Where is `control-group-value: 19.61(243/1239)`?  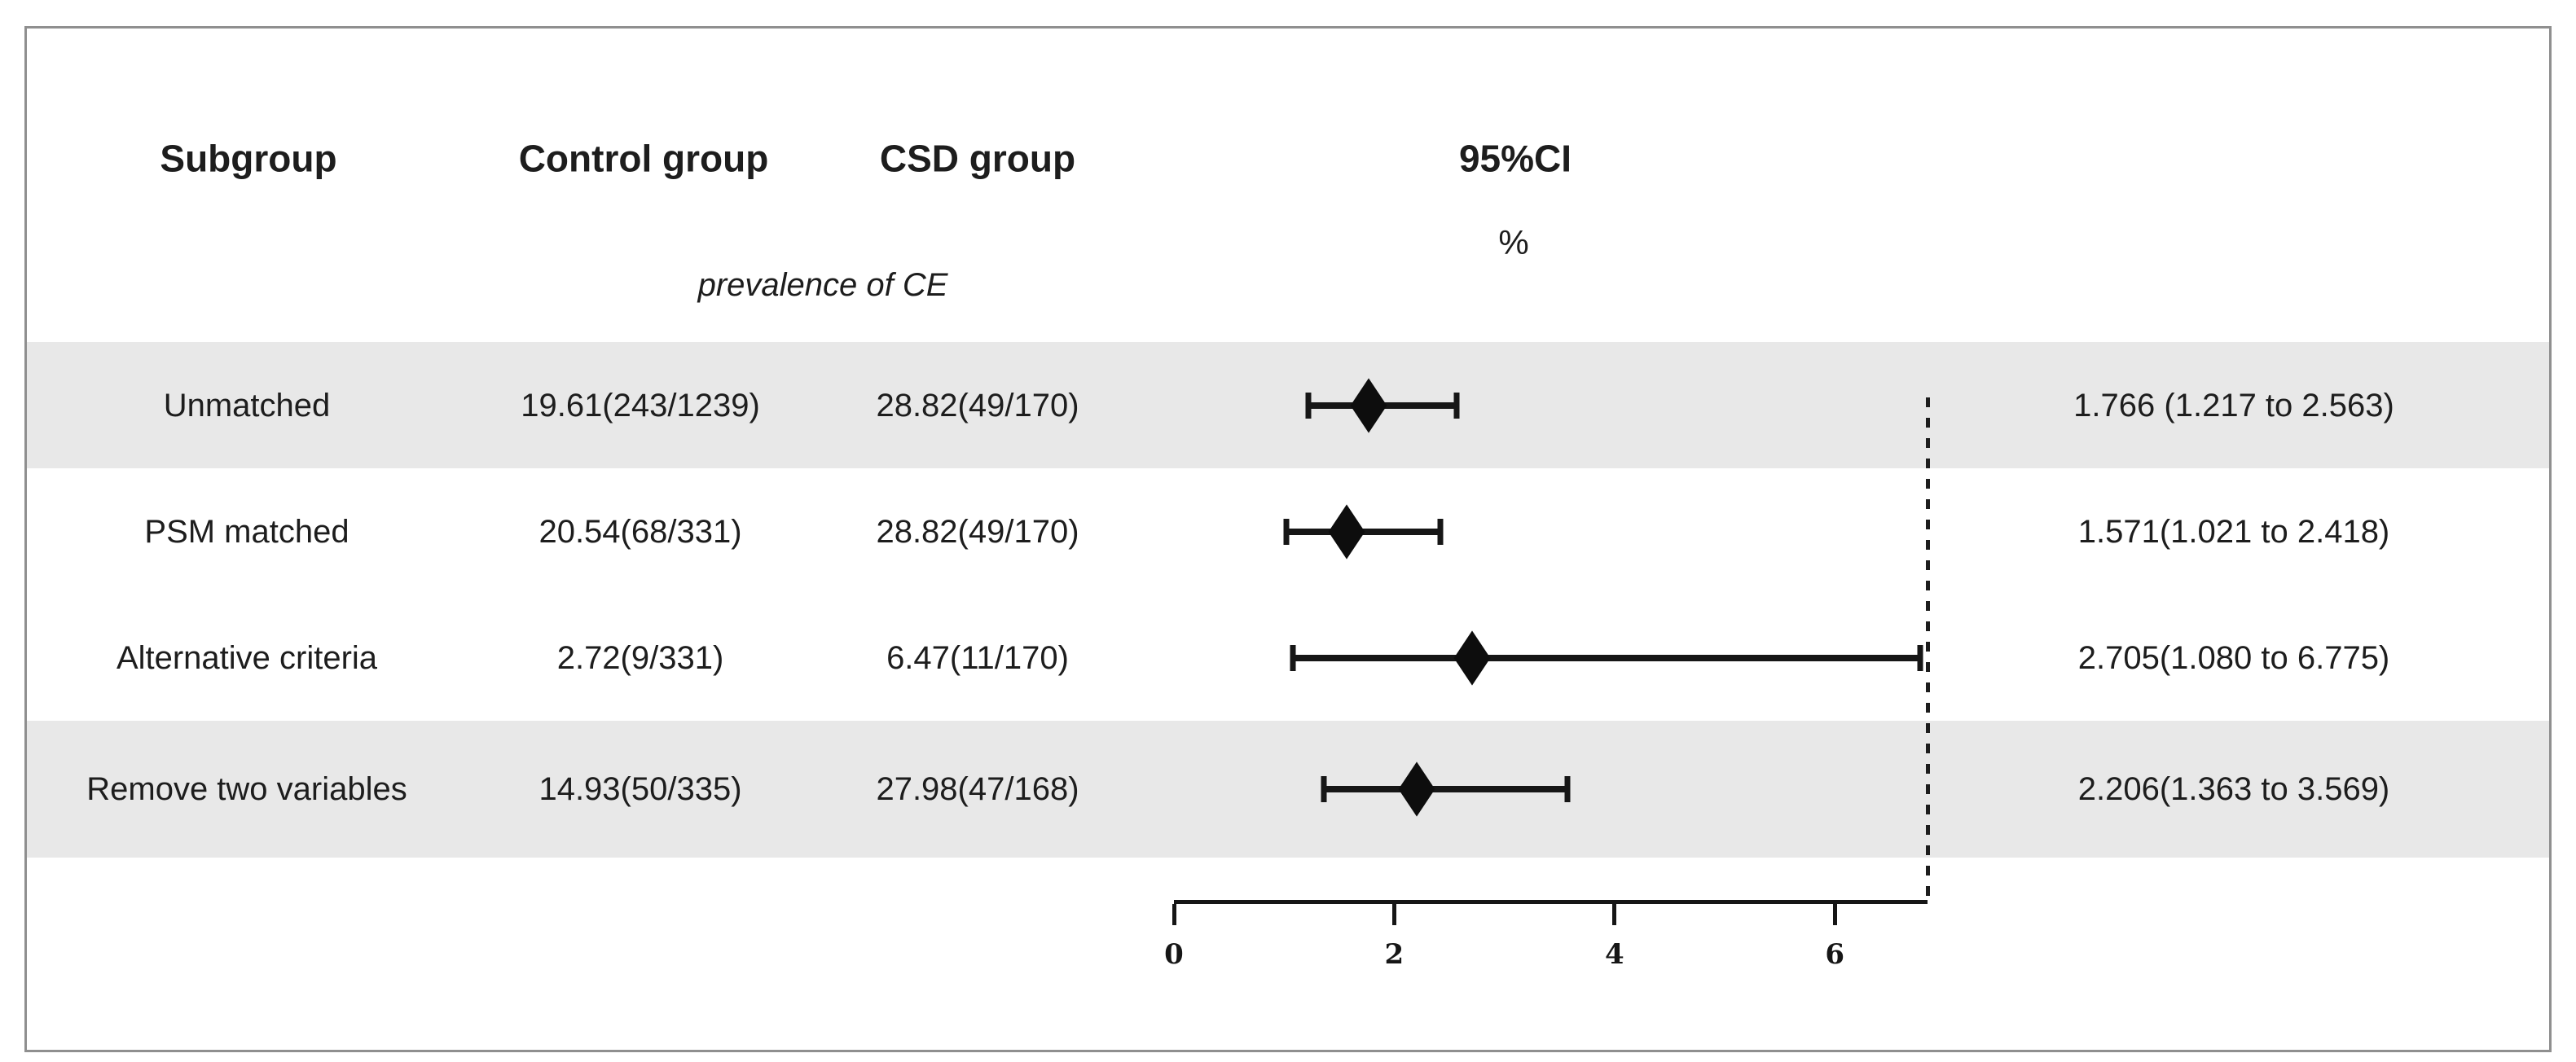 control-group-value: 19.61(243/1239) is located at coordinates (640, 405).